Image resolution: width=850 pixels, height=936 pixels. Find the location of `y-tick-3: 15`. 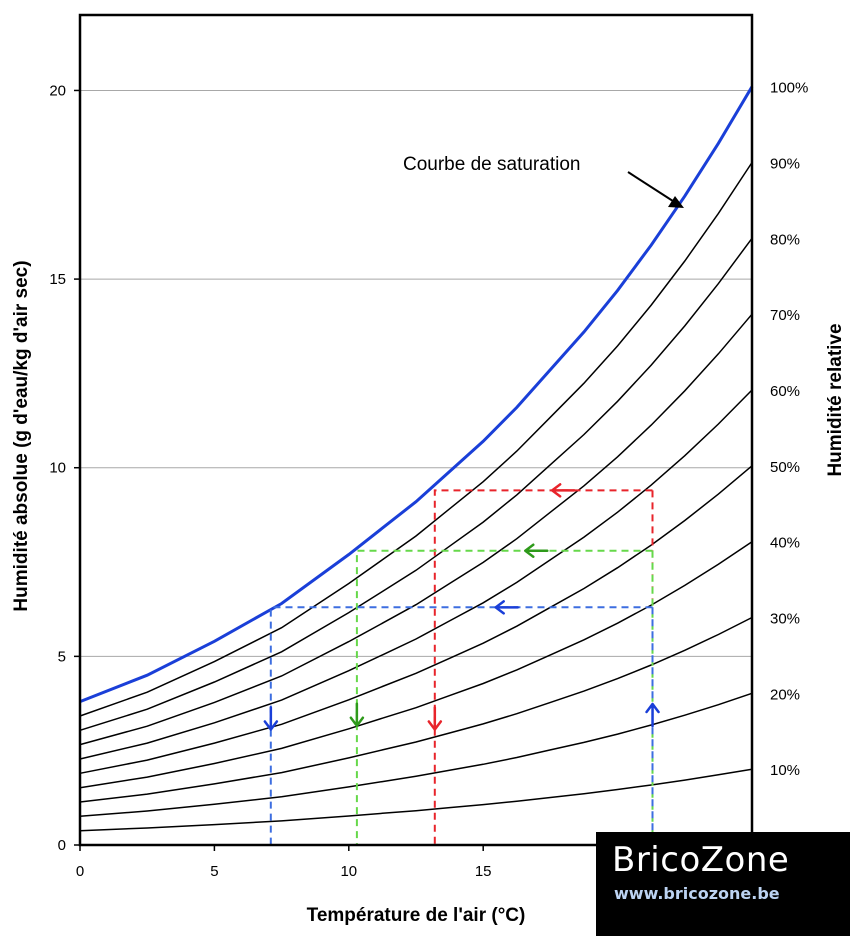

y-tick-3: 15 is located at coordinates (57, 279).